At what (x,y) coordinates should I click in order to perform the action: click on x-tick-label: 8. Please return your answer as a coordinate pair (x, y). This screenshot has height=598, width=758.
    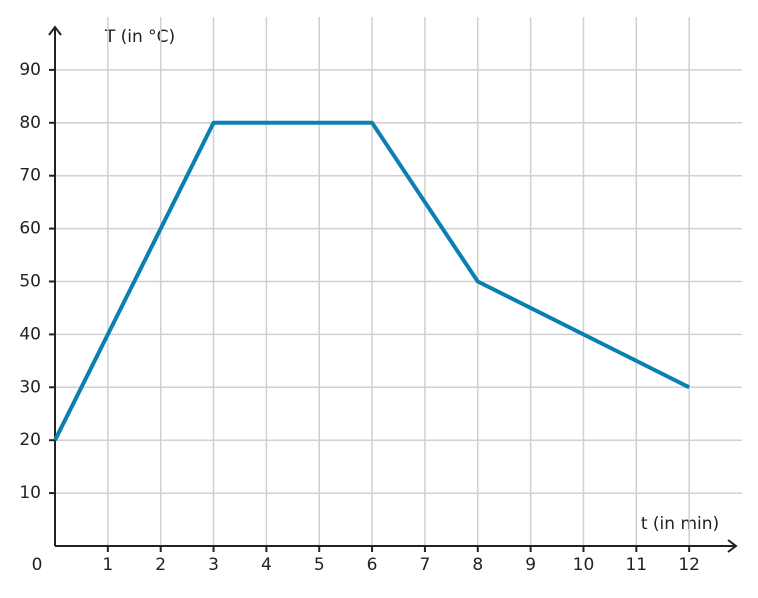
    Looking at the image, I should click on (477, 565).